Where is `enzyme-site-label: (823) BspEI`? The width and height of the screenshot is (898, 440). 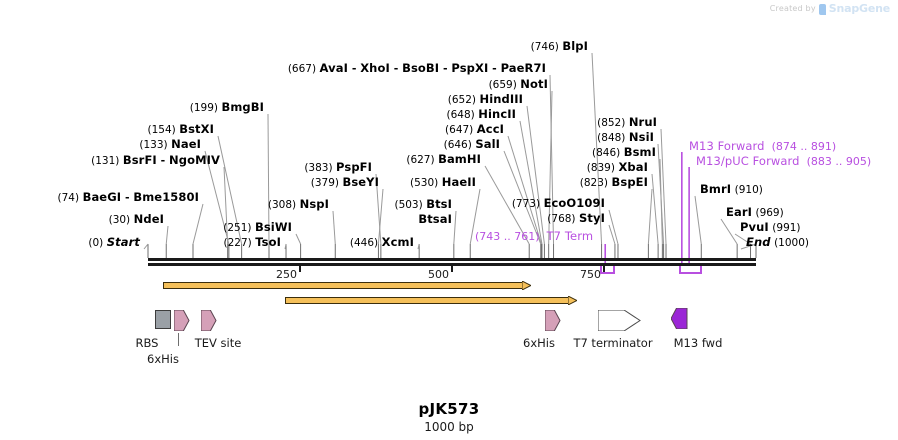
enzyme-site-label: (823) BspEI is located at coordinates (614, 182).